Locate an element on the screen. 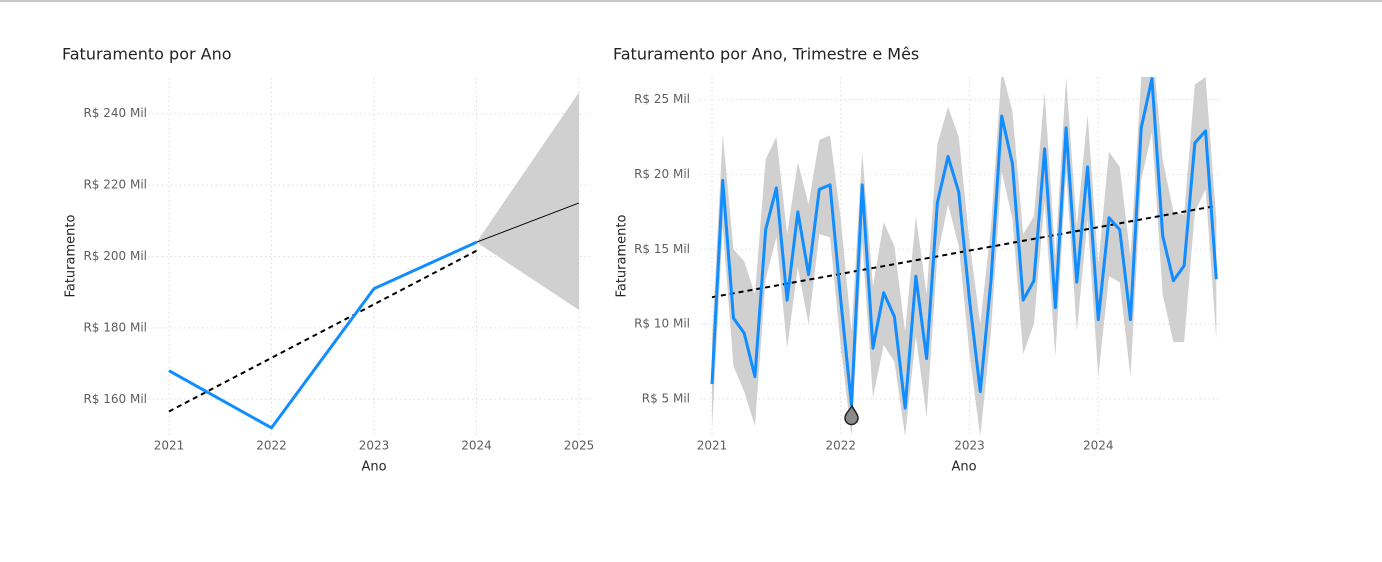  forecast-line is located at coordinates (528, 222).